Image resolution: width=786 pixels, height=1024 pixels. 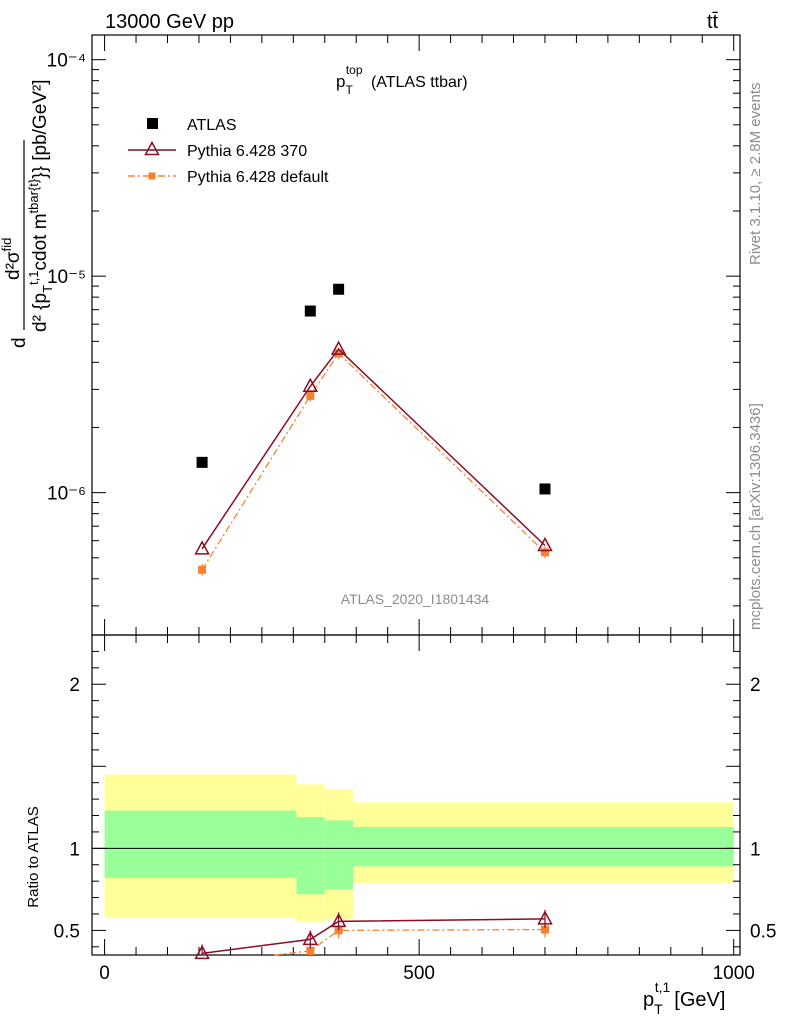 What do you see at coordinates (74, 849) in the screenshot?
I see `ratio-ytick-label-left: 1` at bounding box center [74, 849].